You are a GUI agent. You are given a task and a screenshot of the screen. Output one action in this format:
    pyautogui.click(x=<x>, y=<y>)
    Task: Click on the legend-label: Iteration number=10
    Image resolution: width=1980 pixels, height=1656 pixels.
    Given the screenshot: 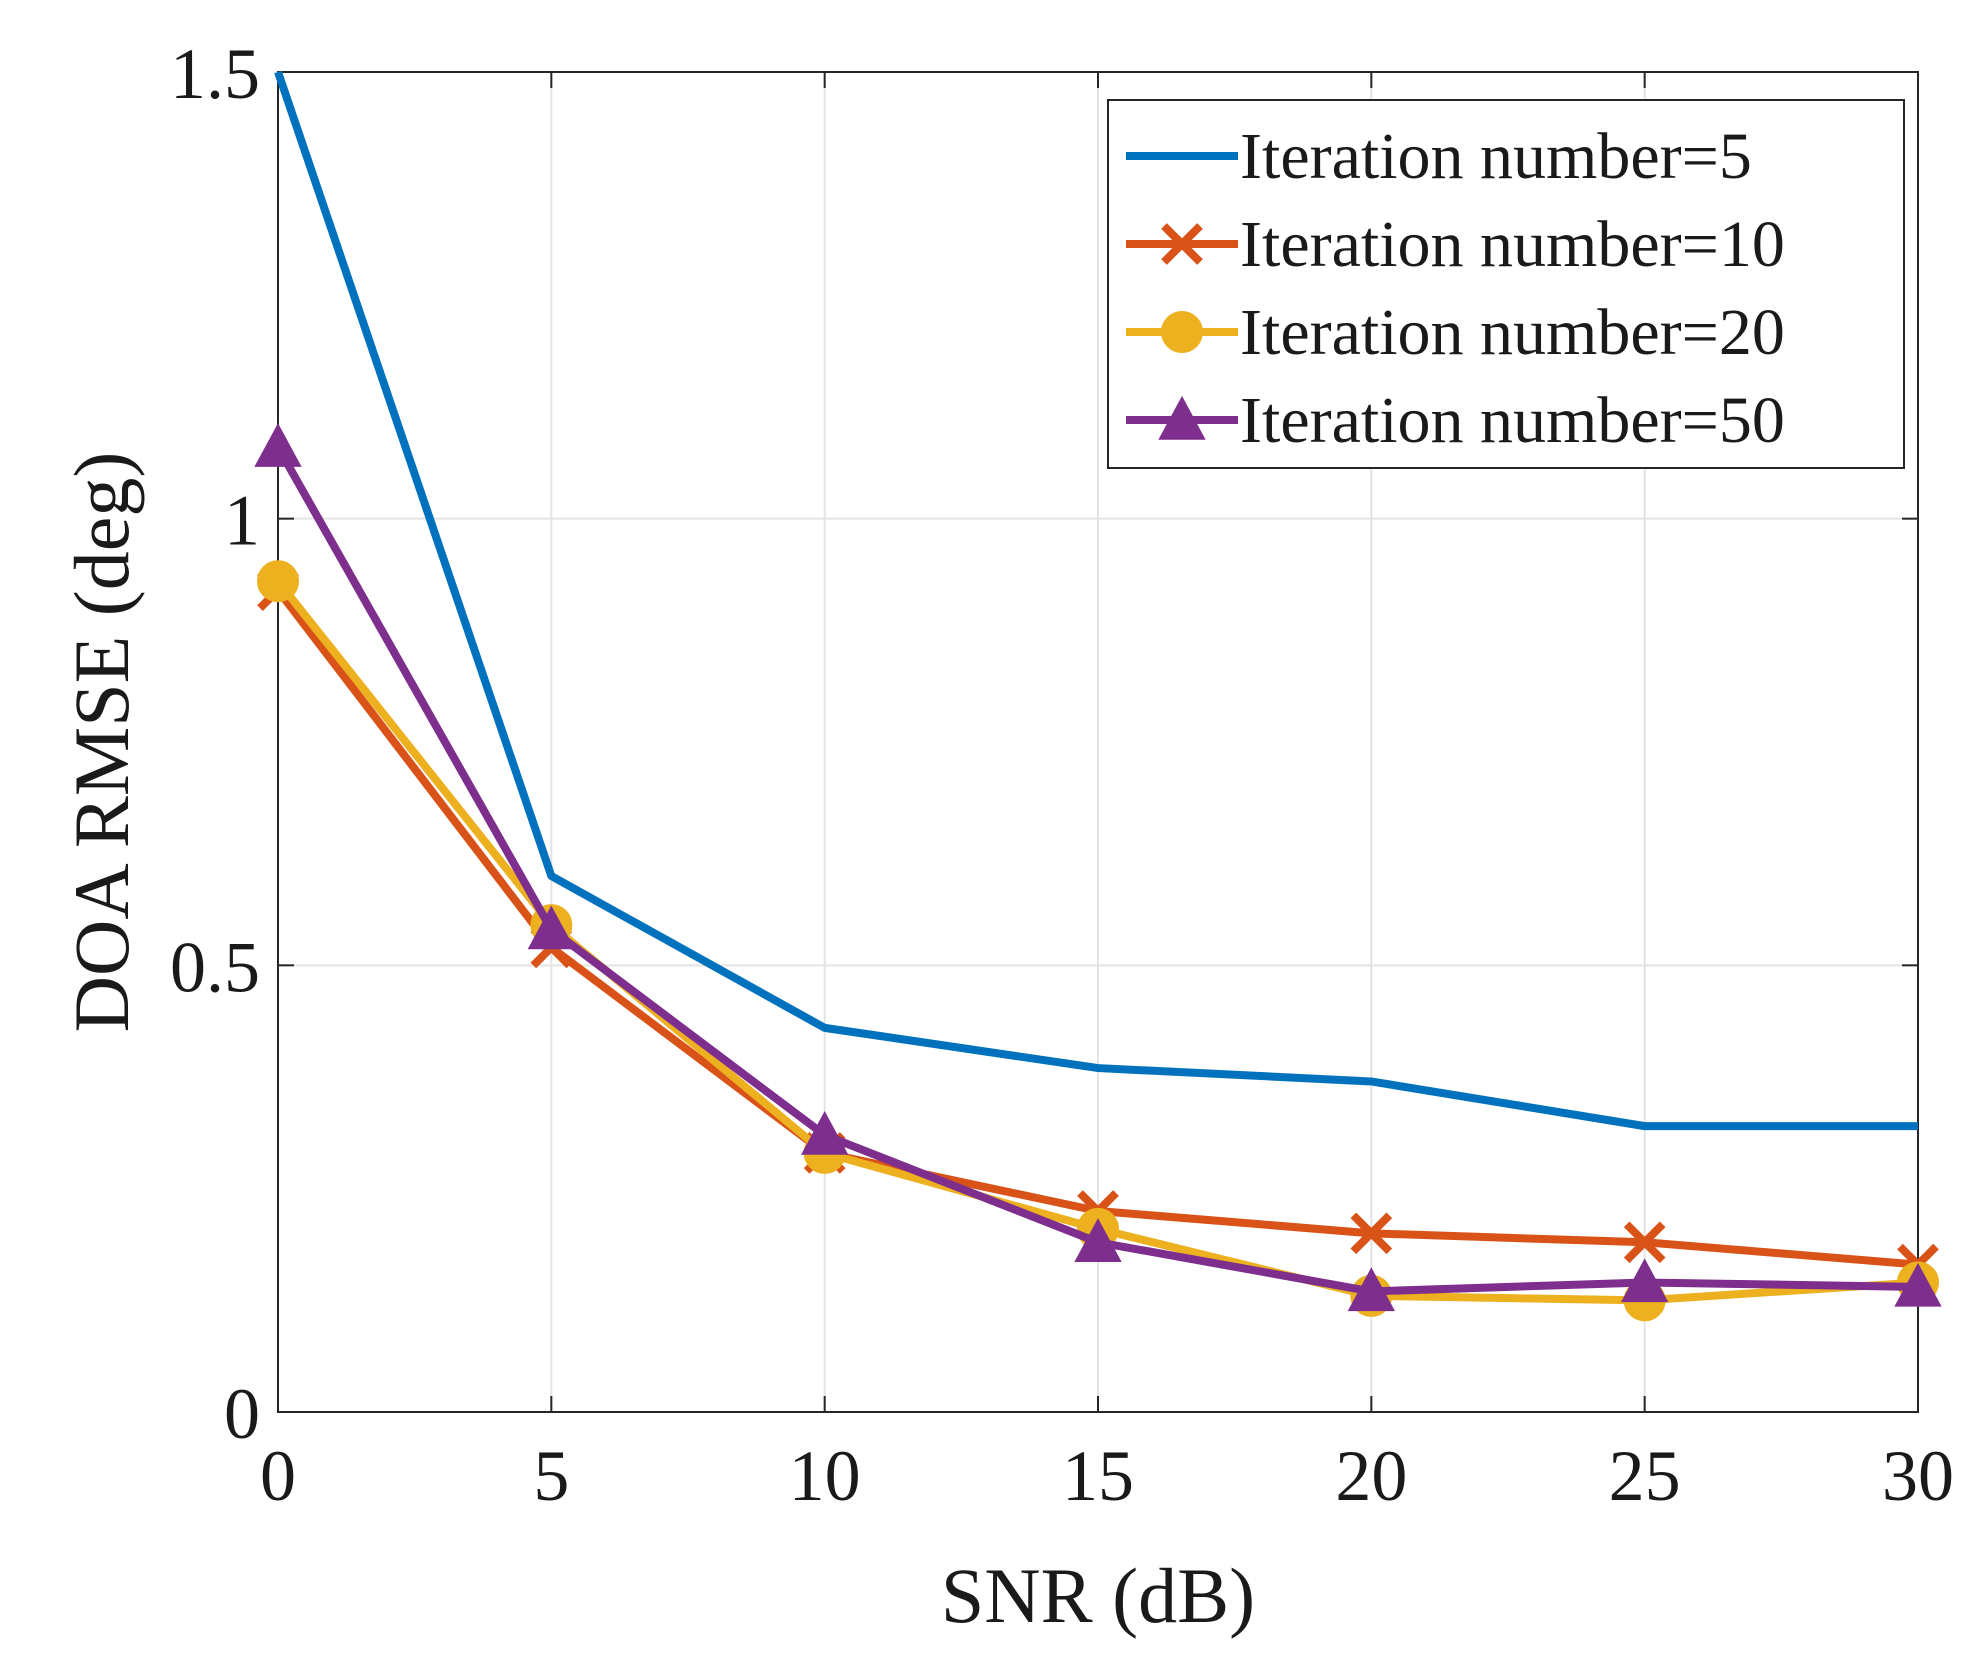 What is the action you would take?
    pyautogui.click(x=1512, y=244)
    